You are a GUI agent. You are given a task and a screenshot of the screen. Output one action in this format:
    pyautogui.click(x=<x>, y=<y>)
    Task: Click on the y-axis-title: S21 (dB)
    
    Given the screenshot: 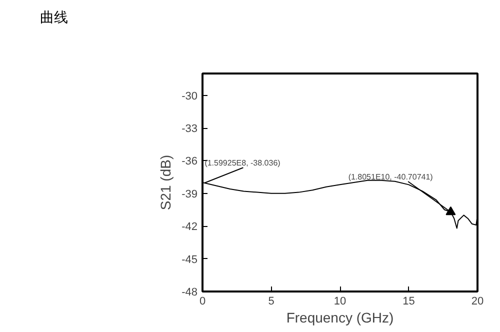 What is the action you would take?
    pyautogui.click(x=166, y=182)
    